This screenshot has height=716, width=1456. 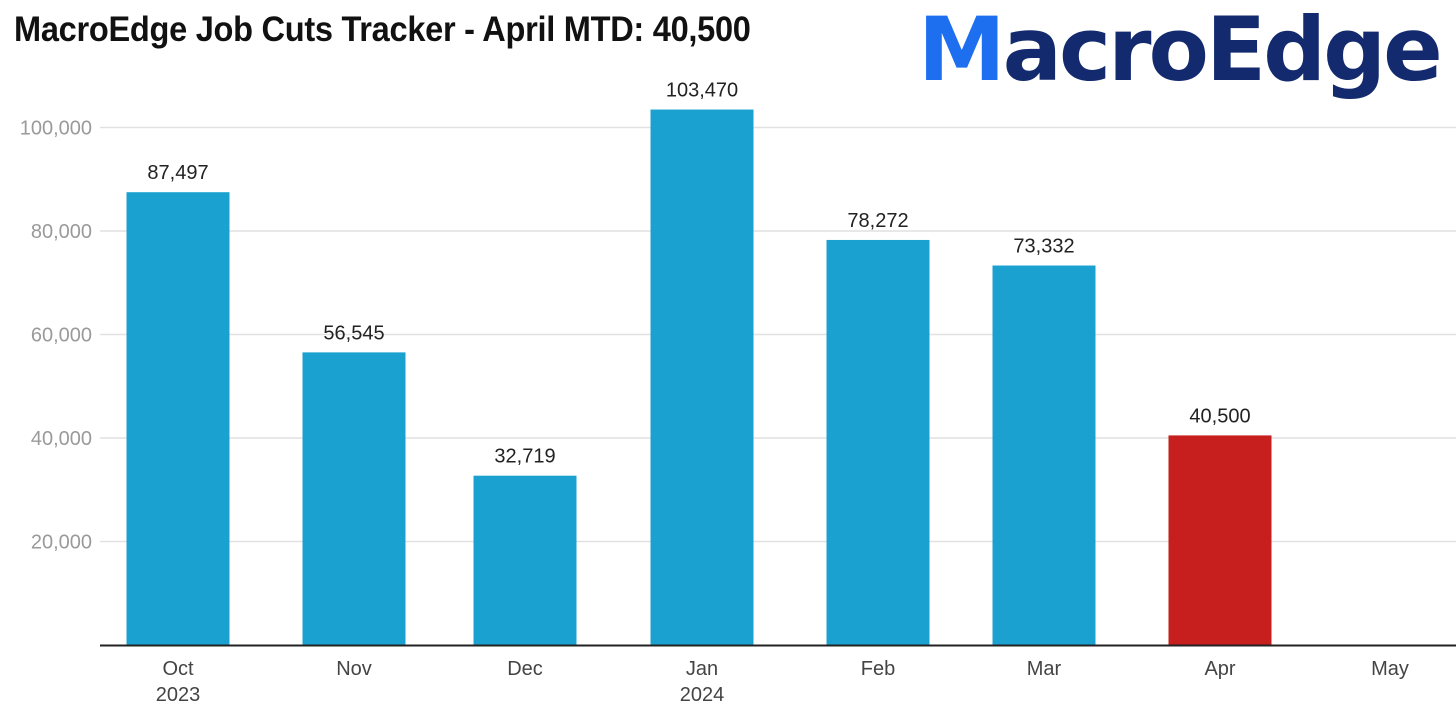 What do you see at coordinates (1219, 416) in the screenshot?
I see `data-label: 40,500` at bounding box center [1219, 416].